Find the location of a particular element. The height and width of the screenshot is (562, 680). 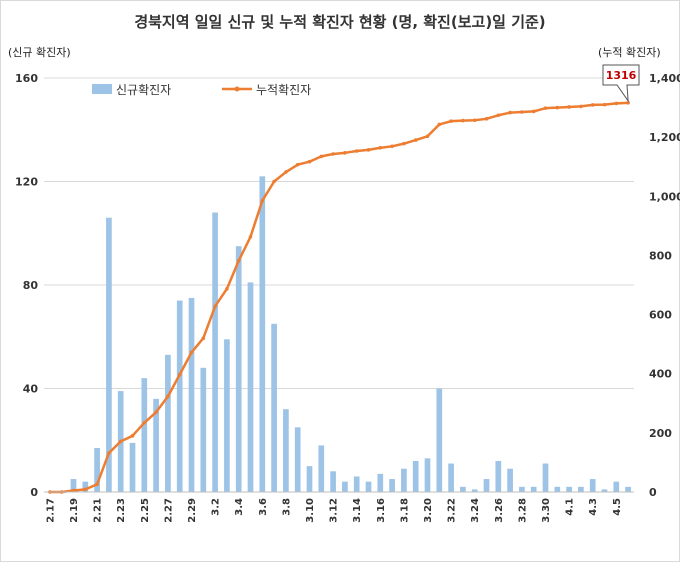

x-tick-label: 2.17 is located at coordinates (50, 510).